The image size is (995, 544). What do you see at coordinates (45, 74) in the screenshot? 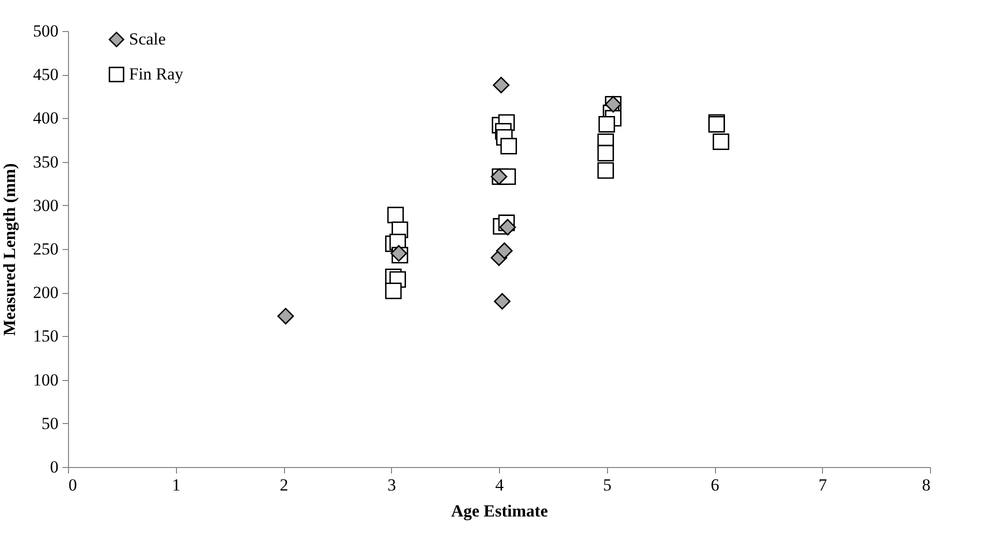
I see `y-tick-label: 450` at bounding box center [45, 74].